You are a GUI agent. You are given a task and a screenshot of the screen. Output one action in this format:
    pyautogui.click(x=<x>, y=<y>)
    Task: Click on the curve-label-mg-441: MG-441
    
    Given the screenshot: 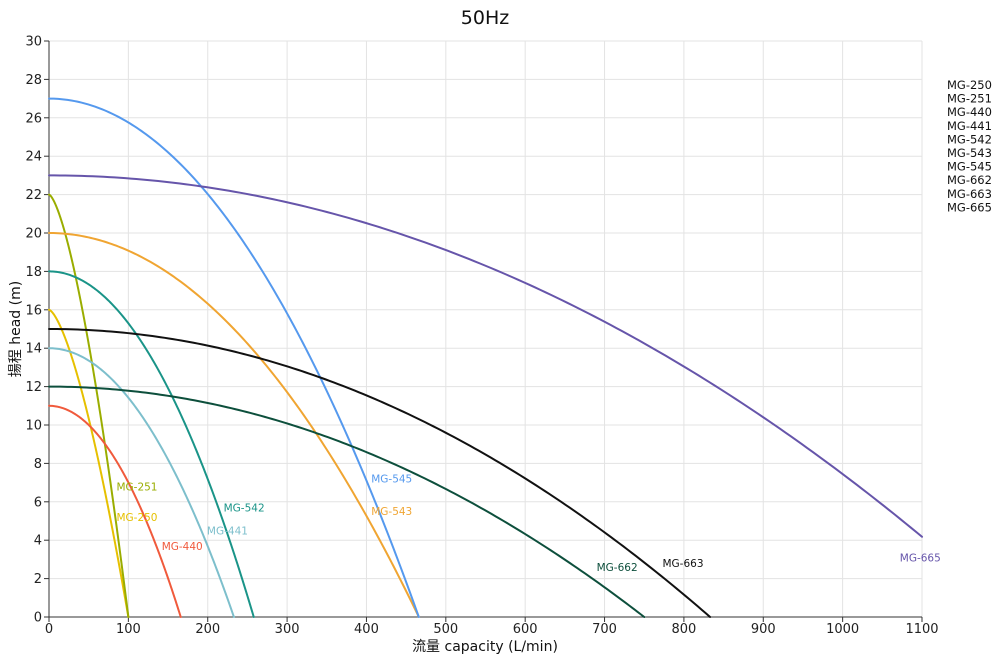 What is the action you would take?
    pyautogui.click(x=227, y=531)
    